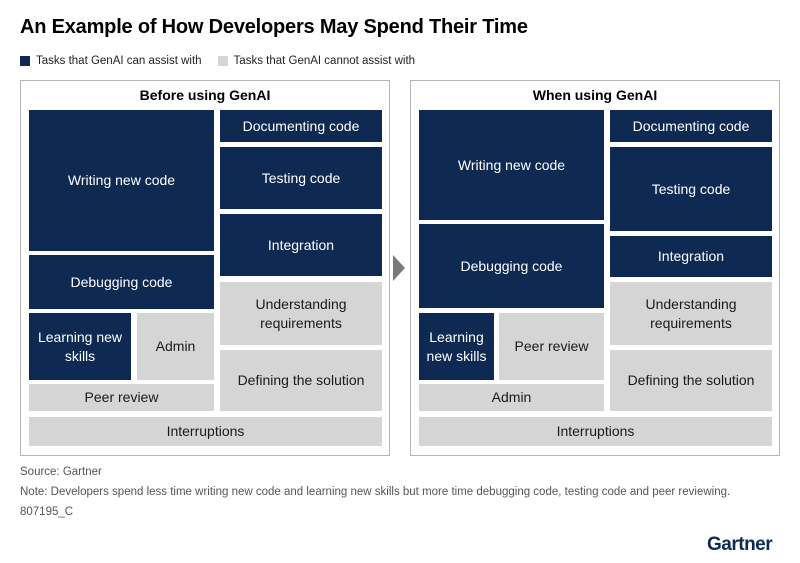  I want to click on legend-item-assist: Tasks that GenAI can assist with, so click(111, 61).